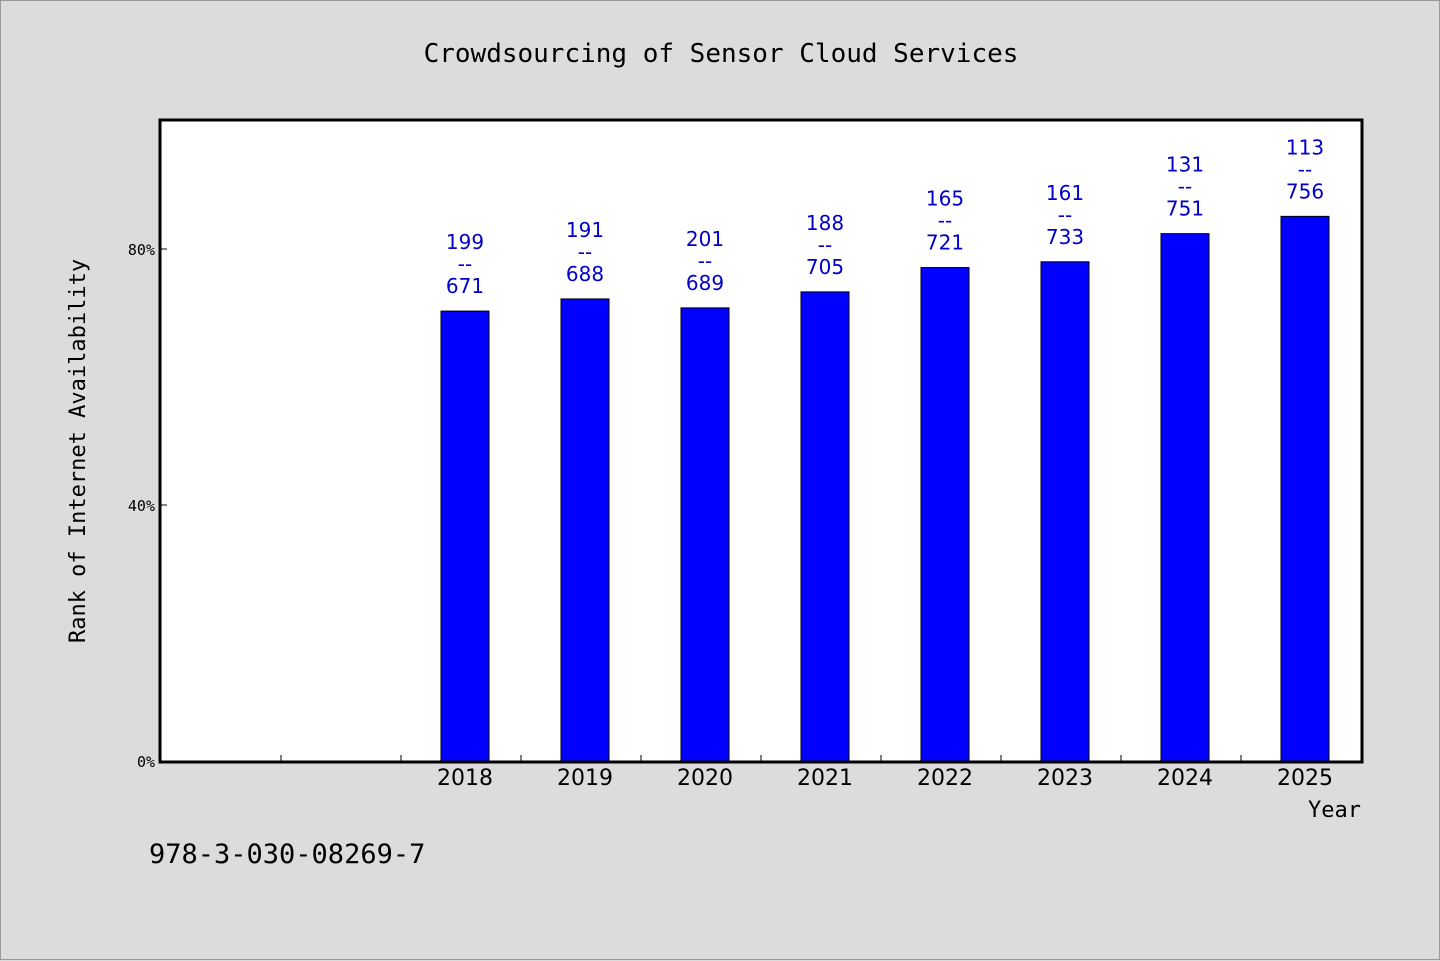  What do you see at coordinates (1305, 778) in the screenshot?
I see `x-tick-label-2025: 2025` at bounding box center [1305, 778].